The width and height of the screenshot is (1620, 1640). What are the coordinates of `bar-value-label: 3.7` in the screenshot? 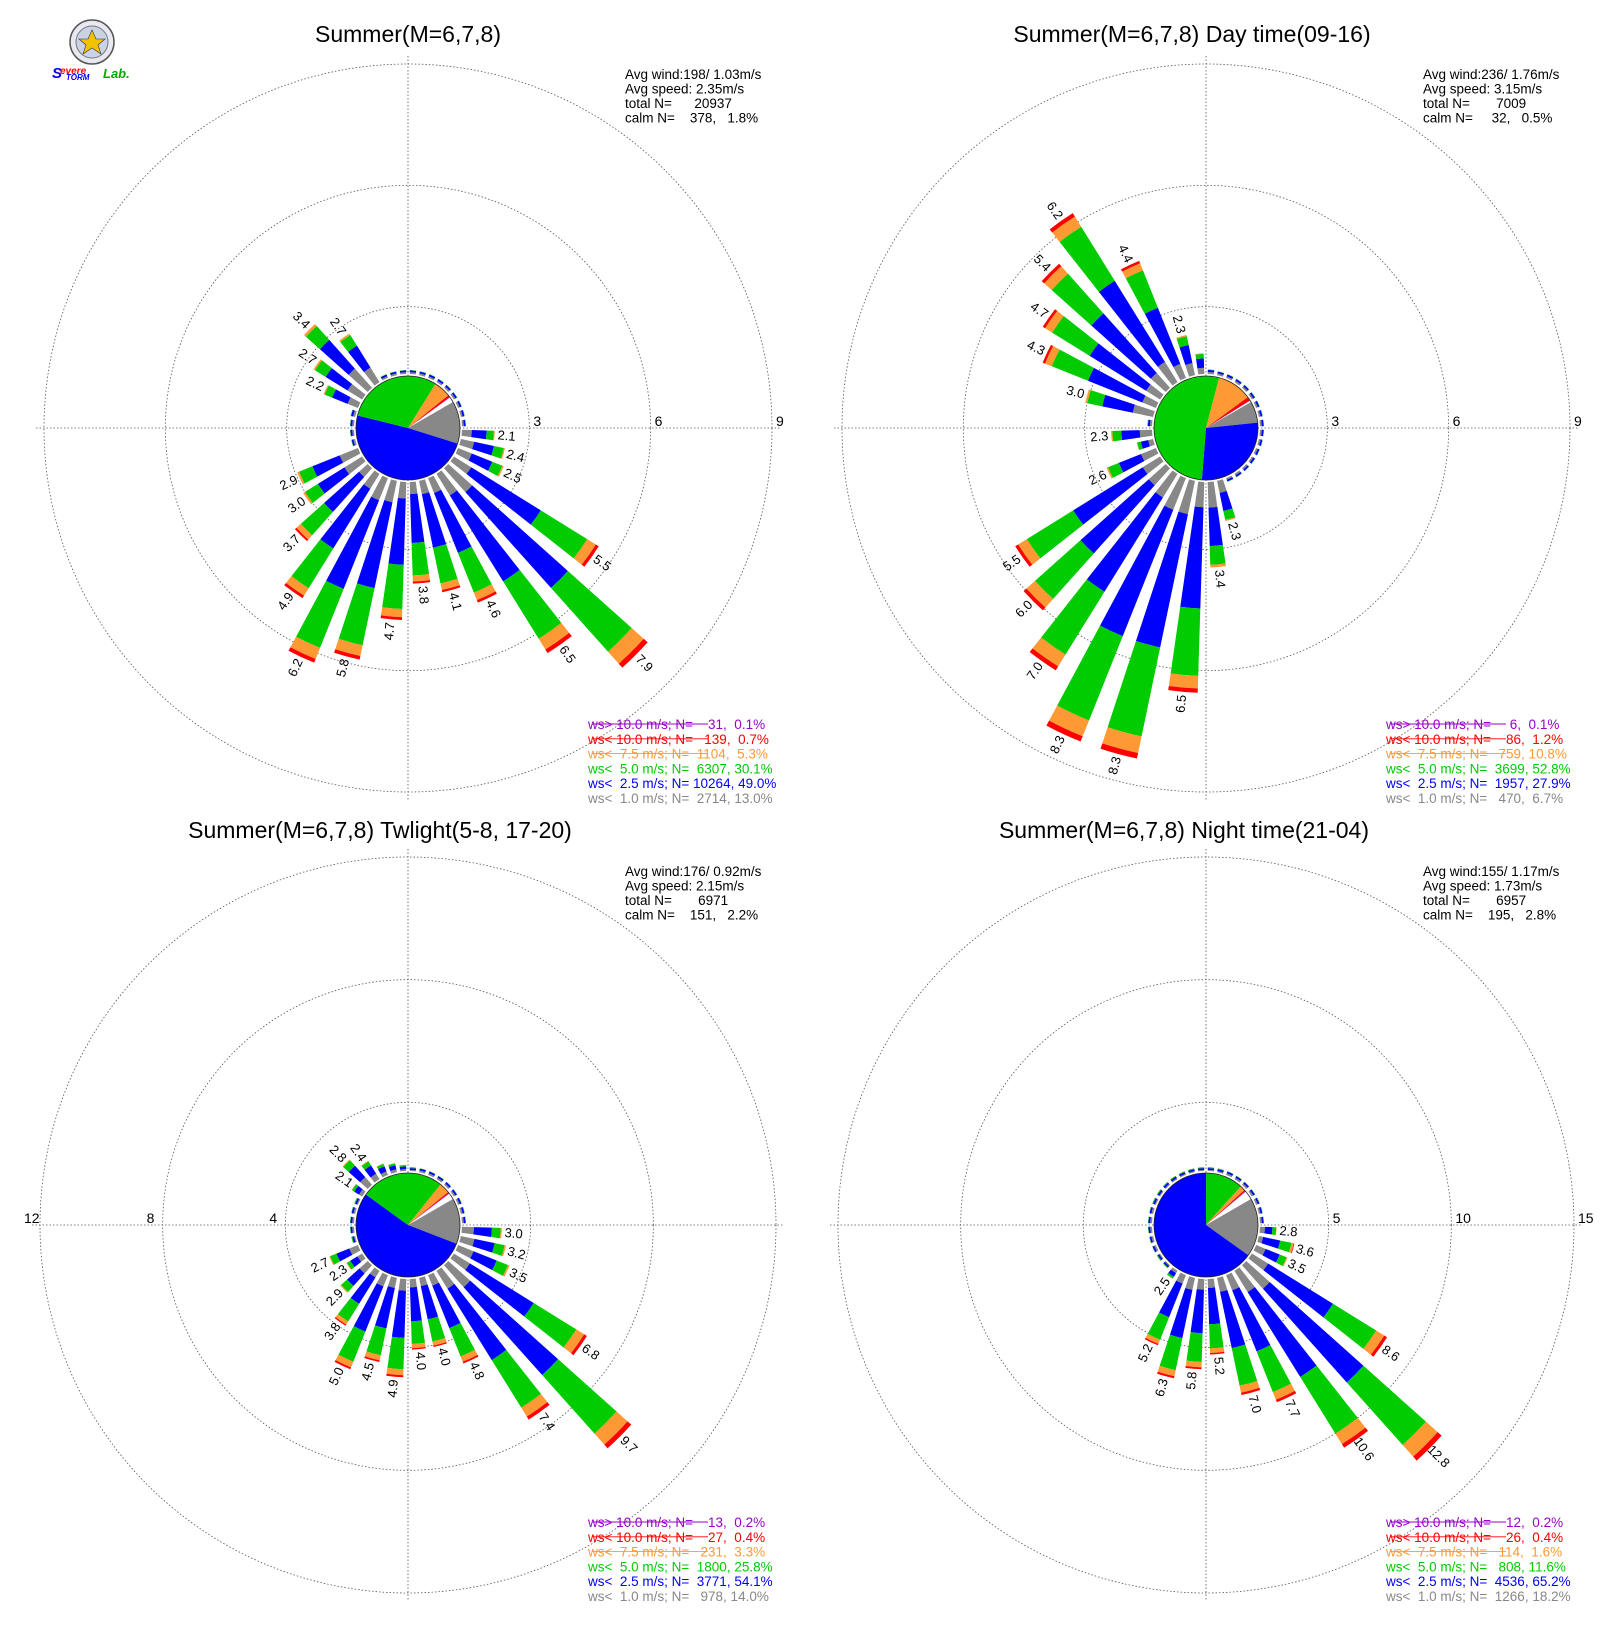 It's located at (291, 542).